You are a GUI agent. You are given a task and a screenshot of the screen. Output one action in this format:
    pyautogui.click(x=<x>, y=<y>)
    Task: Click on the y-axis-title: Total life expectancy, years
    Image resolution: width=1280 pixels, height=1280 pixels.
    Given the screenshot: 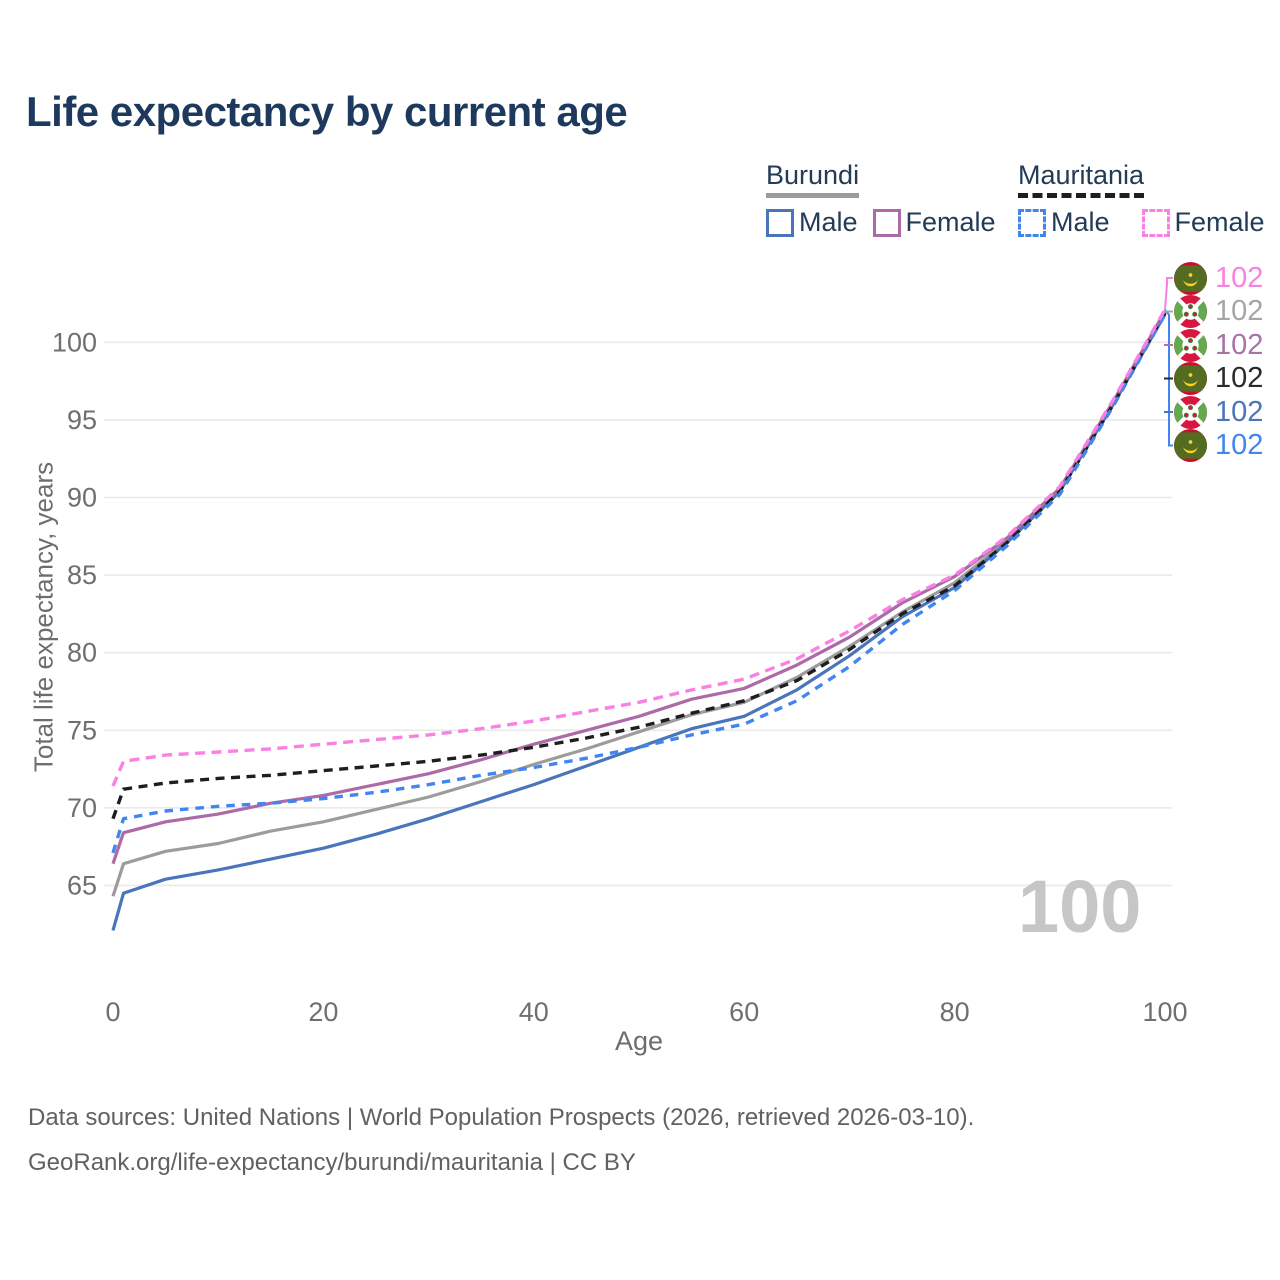 What is the action you would take?
    pyautogui.click(x=43, y=617)
    